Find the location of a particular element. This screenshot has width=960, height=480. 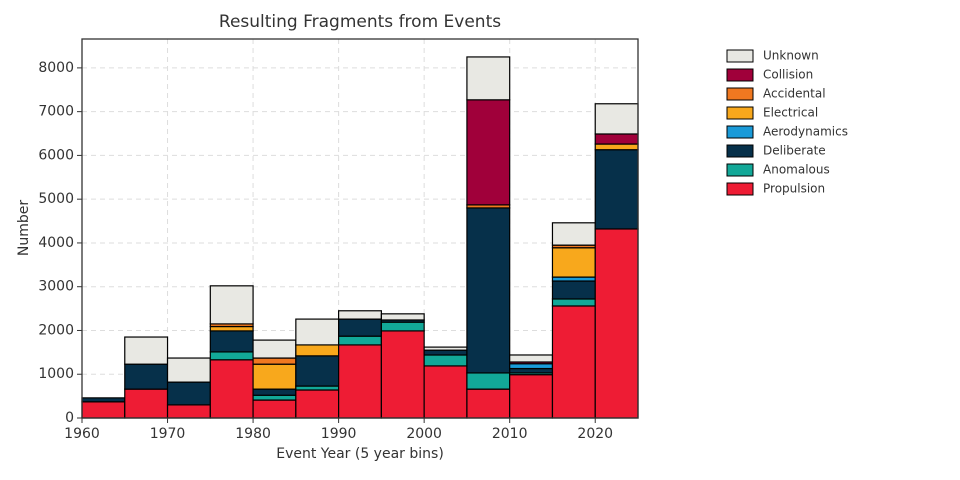

x-tick-label: 2010 is located at coordinates (510, 434).